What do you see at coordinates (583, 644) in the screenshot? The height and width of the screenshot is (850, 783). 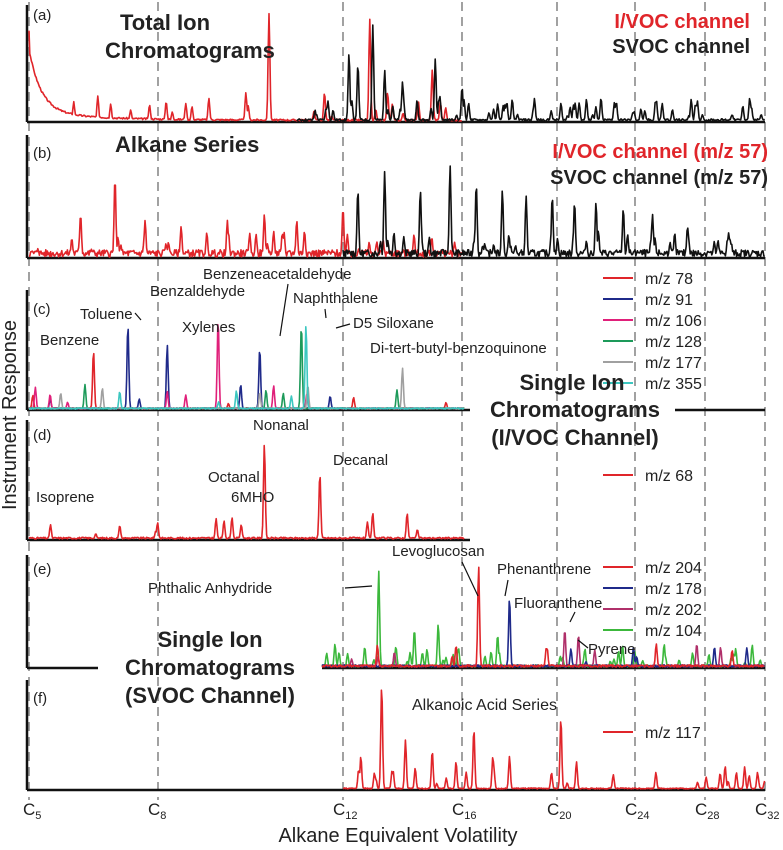 I see `leader-pyrene` at bounding box center [583, 644].